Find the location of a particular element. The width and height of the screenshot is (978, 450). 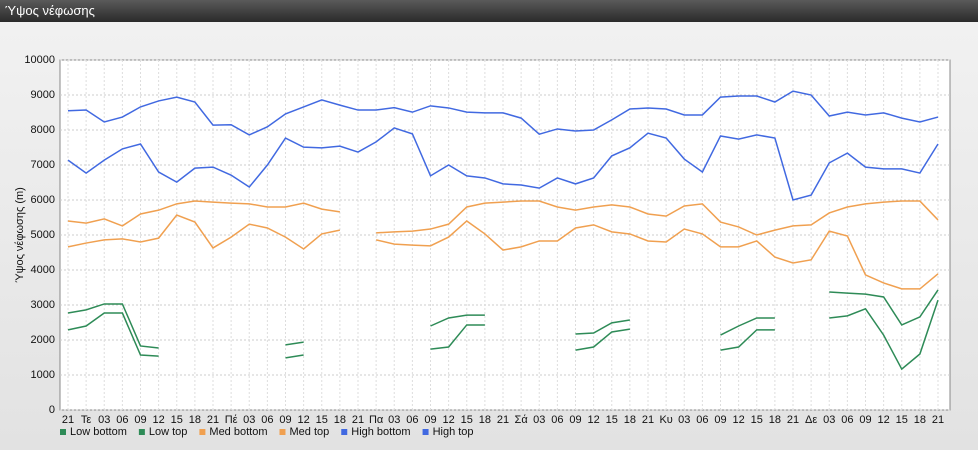

x-tick-label: Δε is located at coordinates (811, 420).